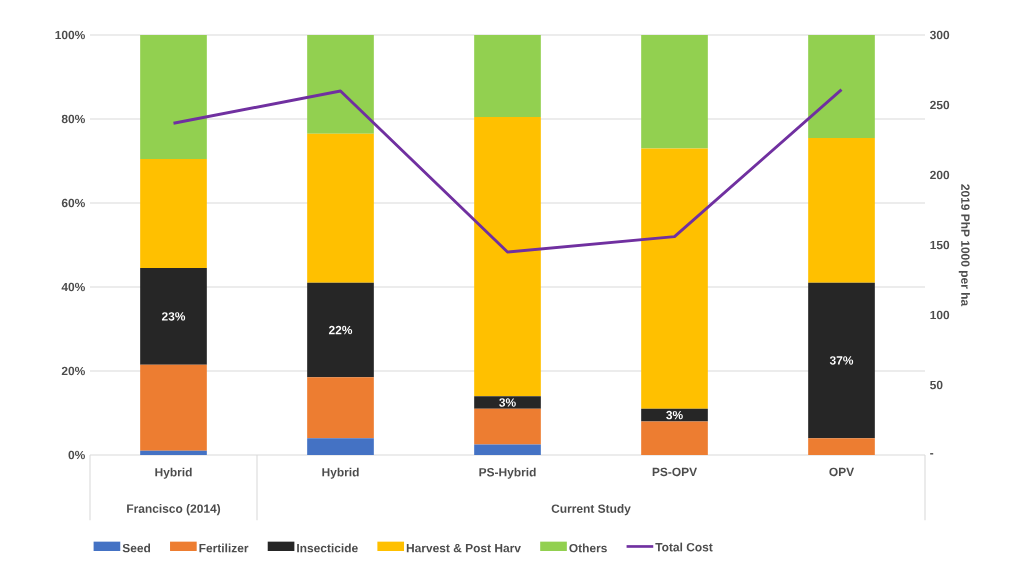  I want to click on data-label: 22%, so click(340, 330).